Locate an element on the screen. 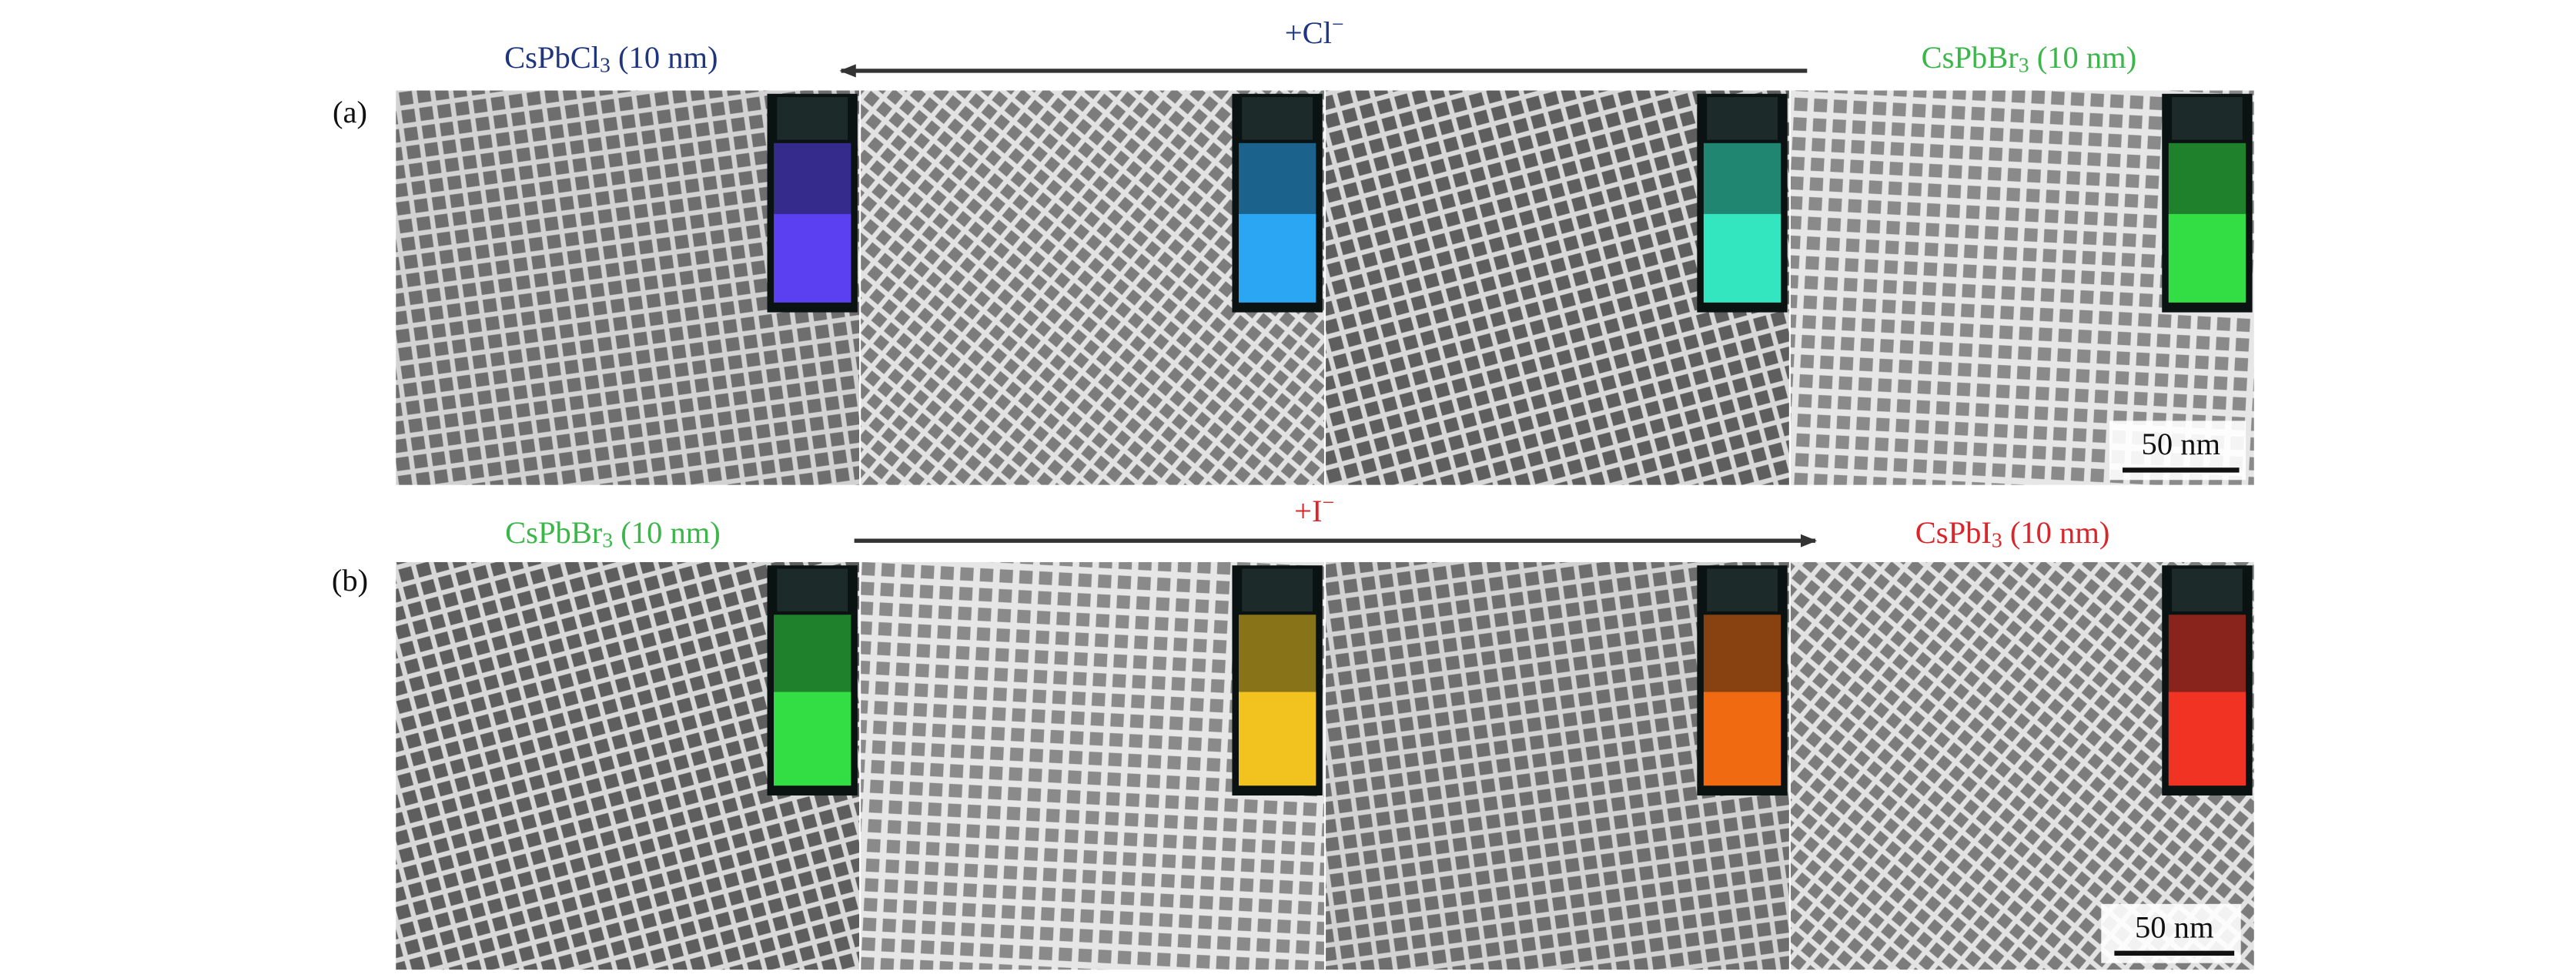 The height and width of the screenshot is (978, 2576). panel-label: (b) is located at coordinates (350, 580).